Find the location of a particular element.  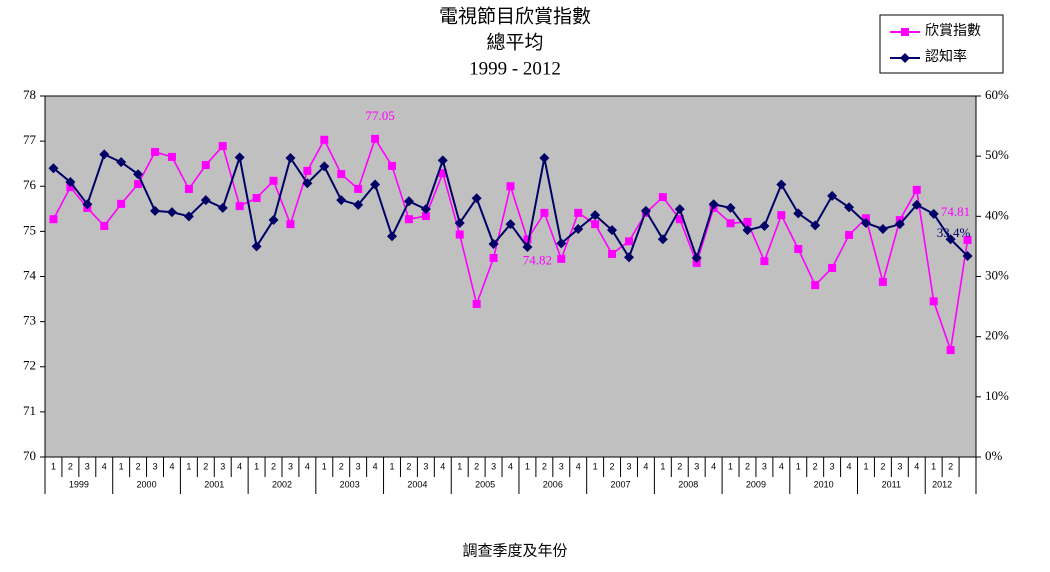

y2-tick-label: 10% is located at coordinates (997, 395).